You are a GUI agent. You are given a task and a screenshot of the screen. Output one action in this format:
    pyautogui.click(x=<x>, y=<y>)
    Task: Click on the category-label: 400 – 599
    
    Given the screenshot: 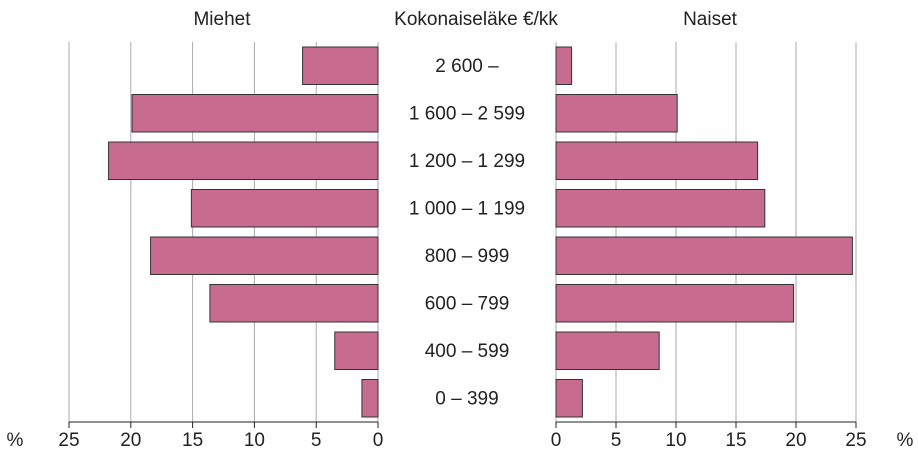 What is the action you would take?
    pyautogui.click(x=467, y=351)
    